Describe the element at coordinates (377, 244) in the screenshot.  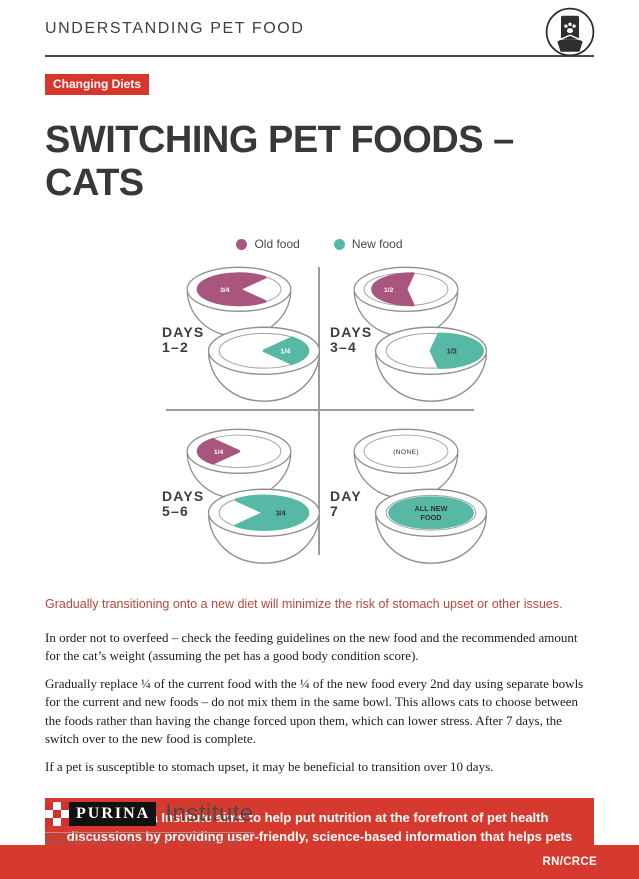
I see `legend-label-new: New food` at that location.